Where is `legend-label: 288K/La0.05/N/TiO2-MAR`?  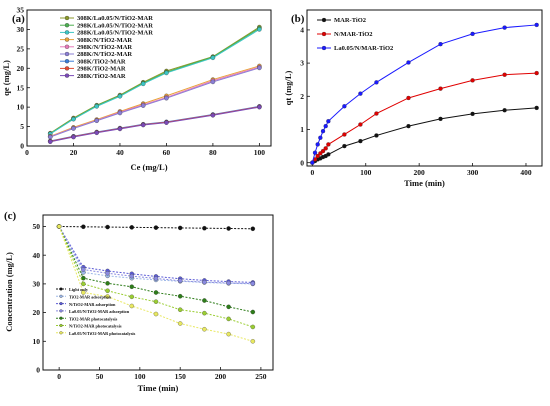
legend-label: 288K/La0.05/N/TiO2-MAR is located at coordinates (115, 33).